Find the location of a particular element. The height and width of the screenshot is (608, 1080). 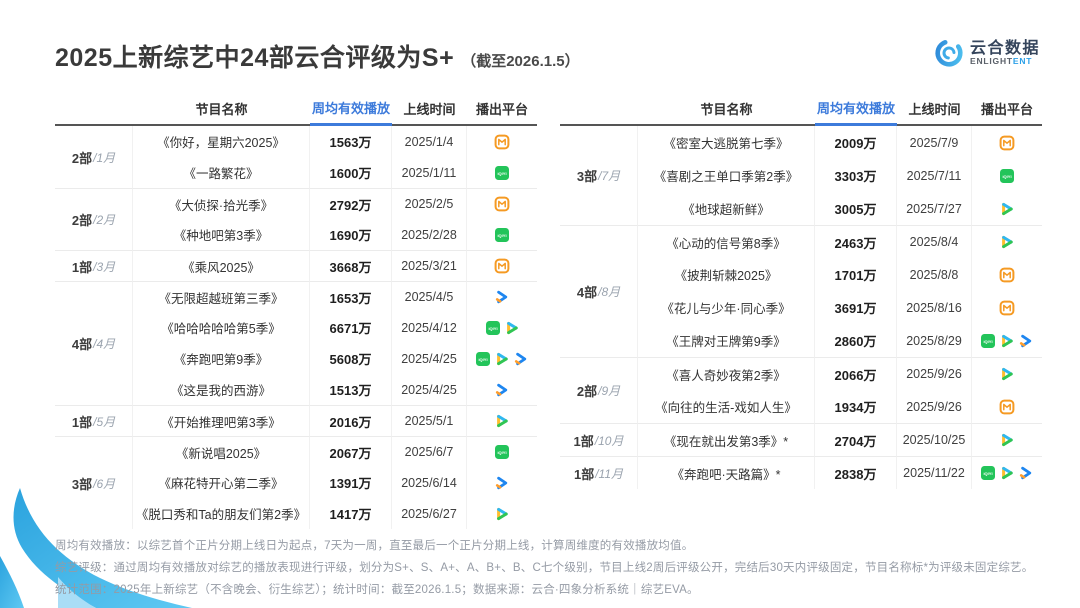

month-group-month: /3月 is located at coordinates (104, 266).